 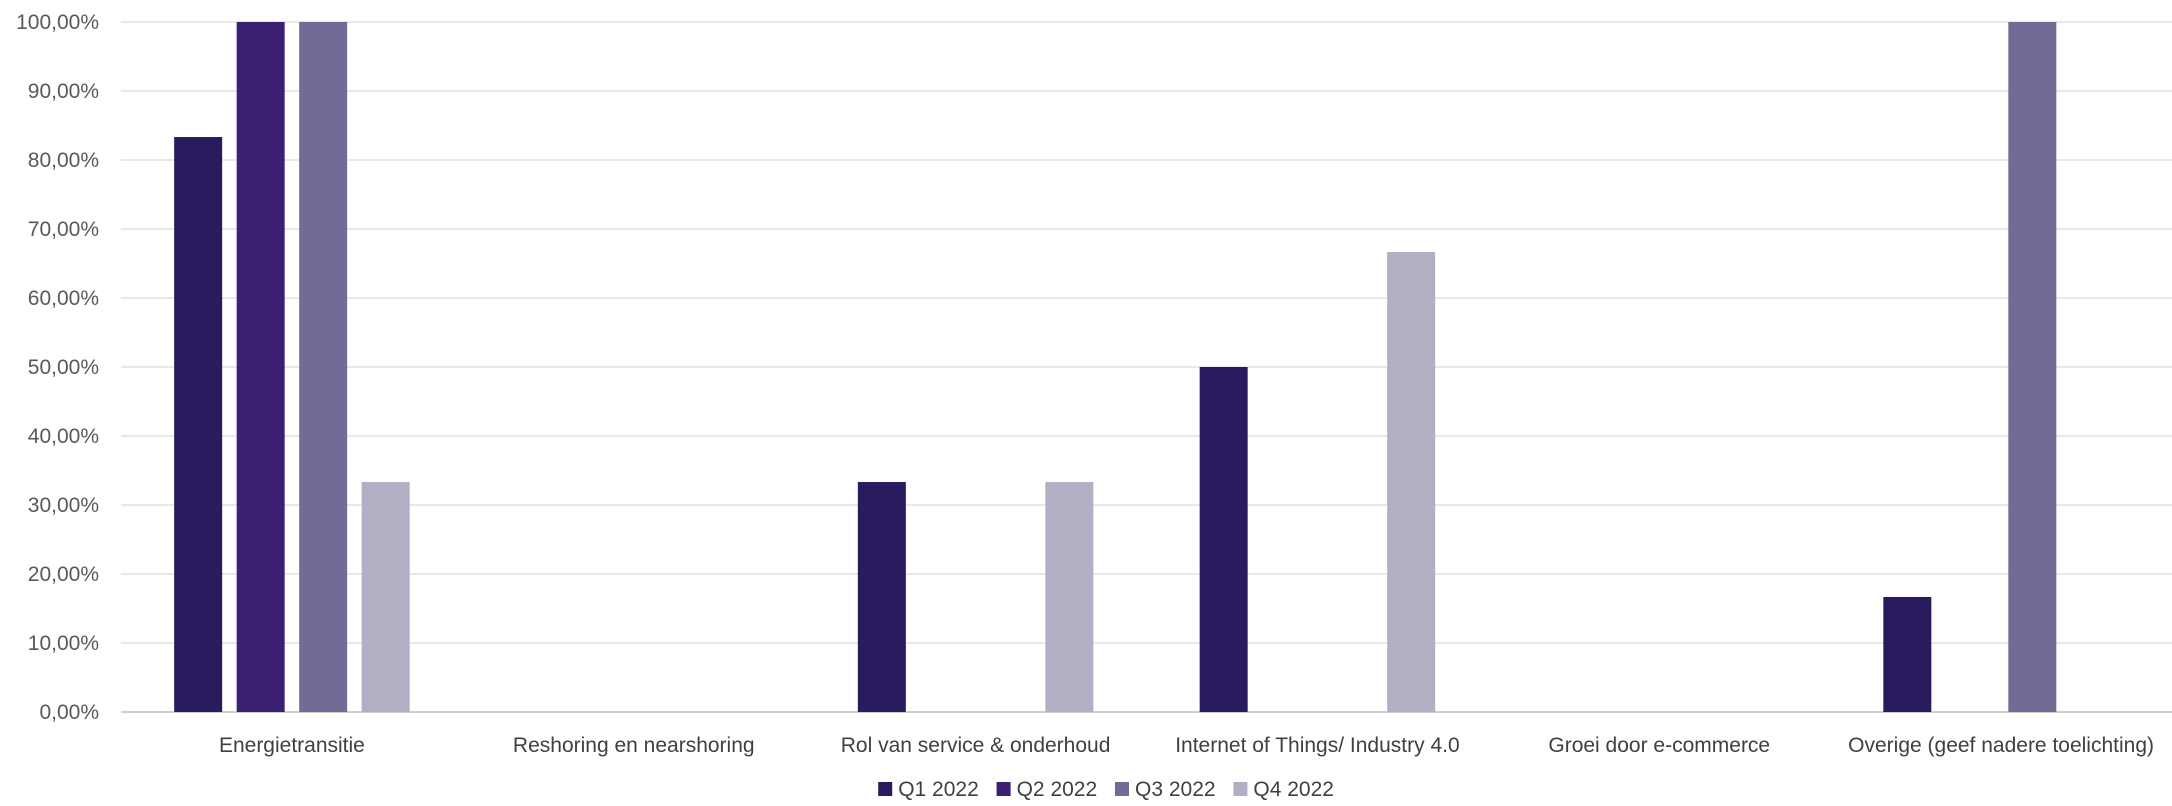 I want to click on legend-item: Q3 2022, so click(x=1165, y=789).